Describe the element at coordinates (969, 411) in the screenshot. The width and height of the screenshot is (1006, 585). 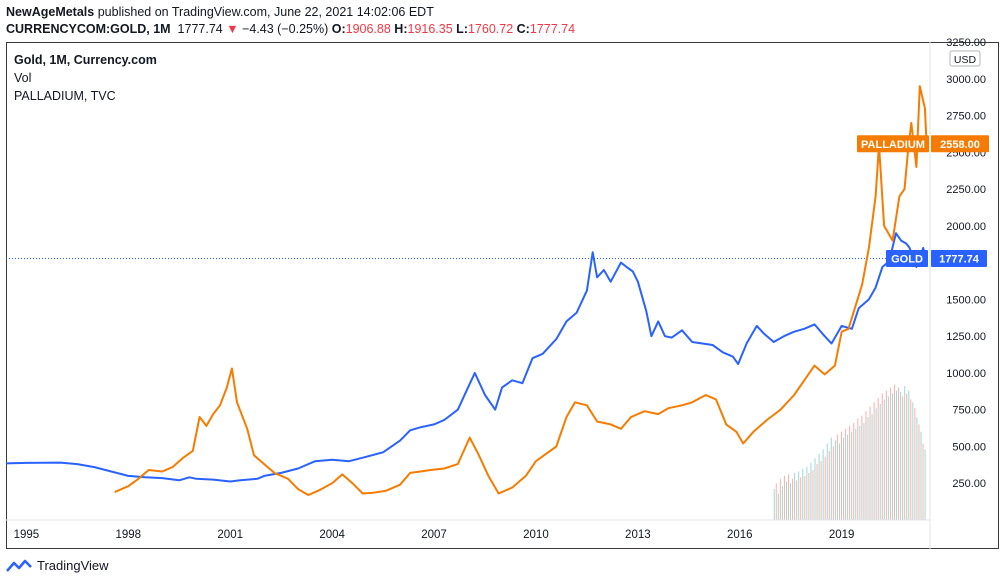
I see `y-tick-label: 750.00` at that location.